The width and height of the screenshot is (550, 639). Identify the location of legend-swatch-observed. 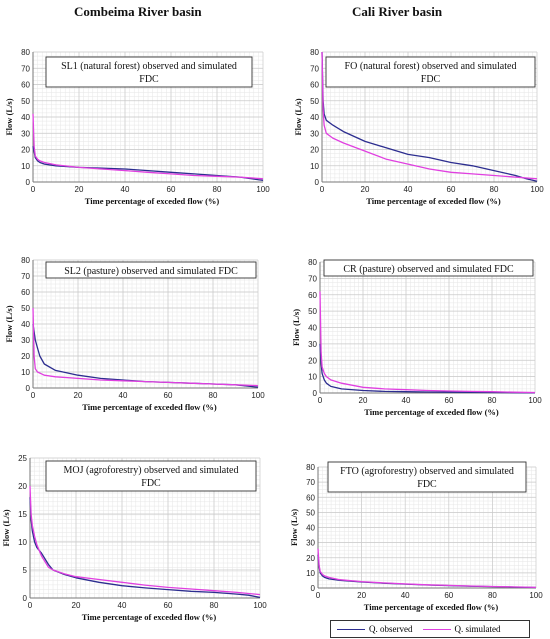
(351, 629).